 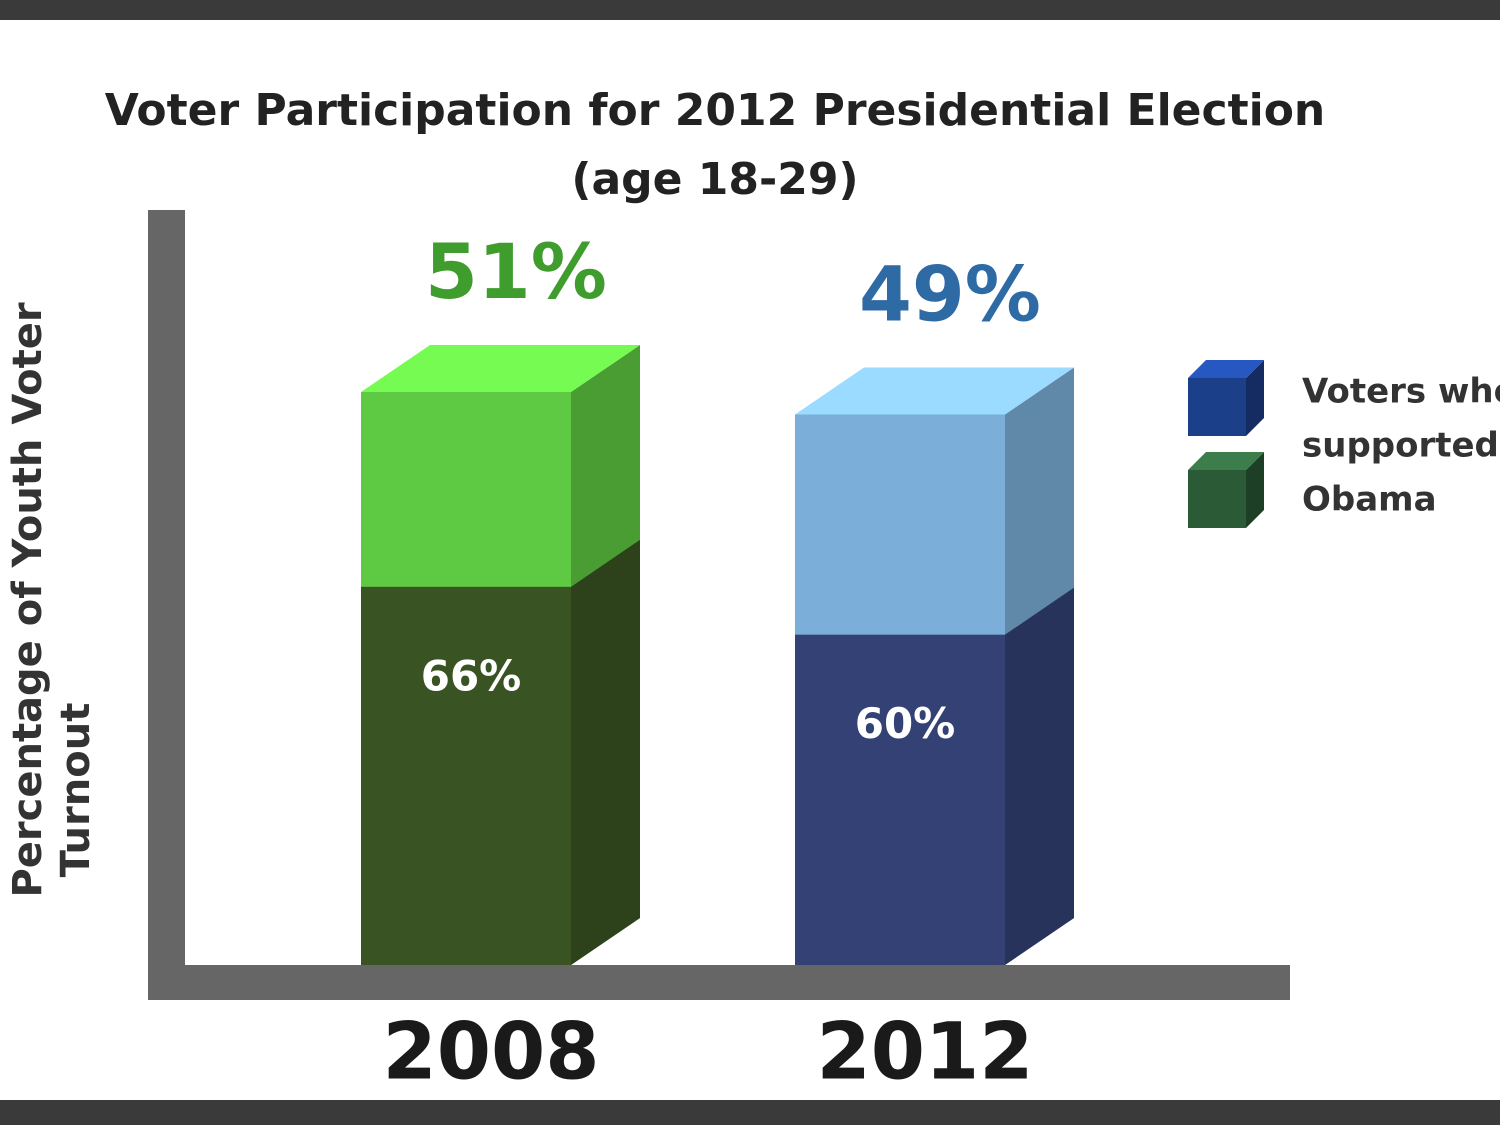 What do you see at coordinates (750, 1112) in the screenshot?
I see `bottom-border` at bounding box center [750, 1112].